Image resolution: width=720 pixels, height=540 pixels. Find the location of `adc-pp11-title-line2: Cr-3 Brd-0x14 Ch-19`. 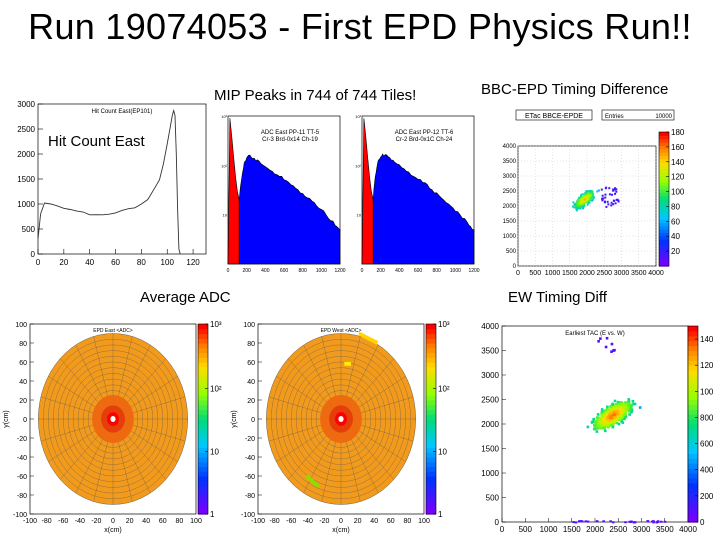

adc-pp11-title-line2: Cr-3 Brd-0x14 Ch-19 is located at coordinates (290, 140).